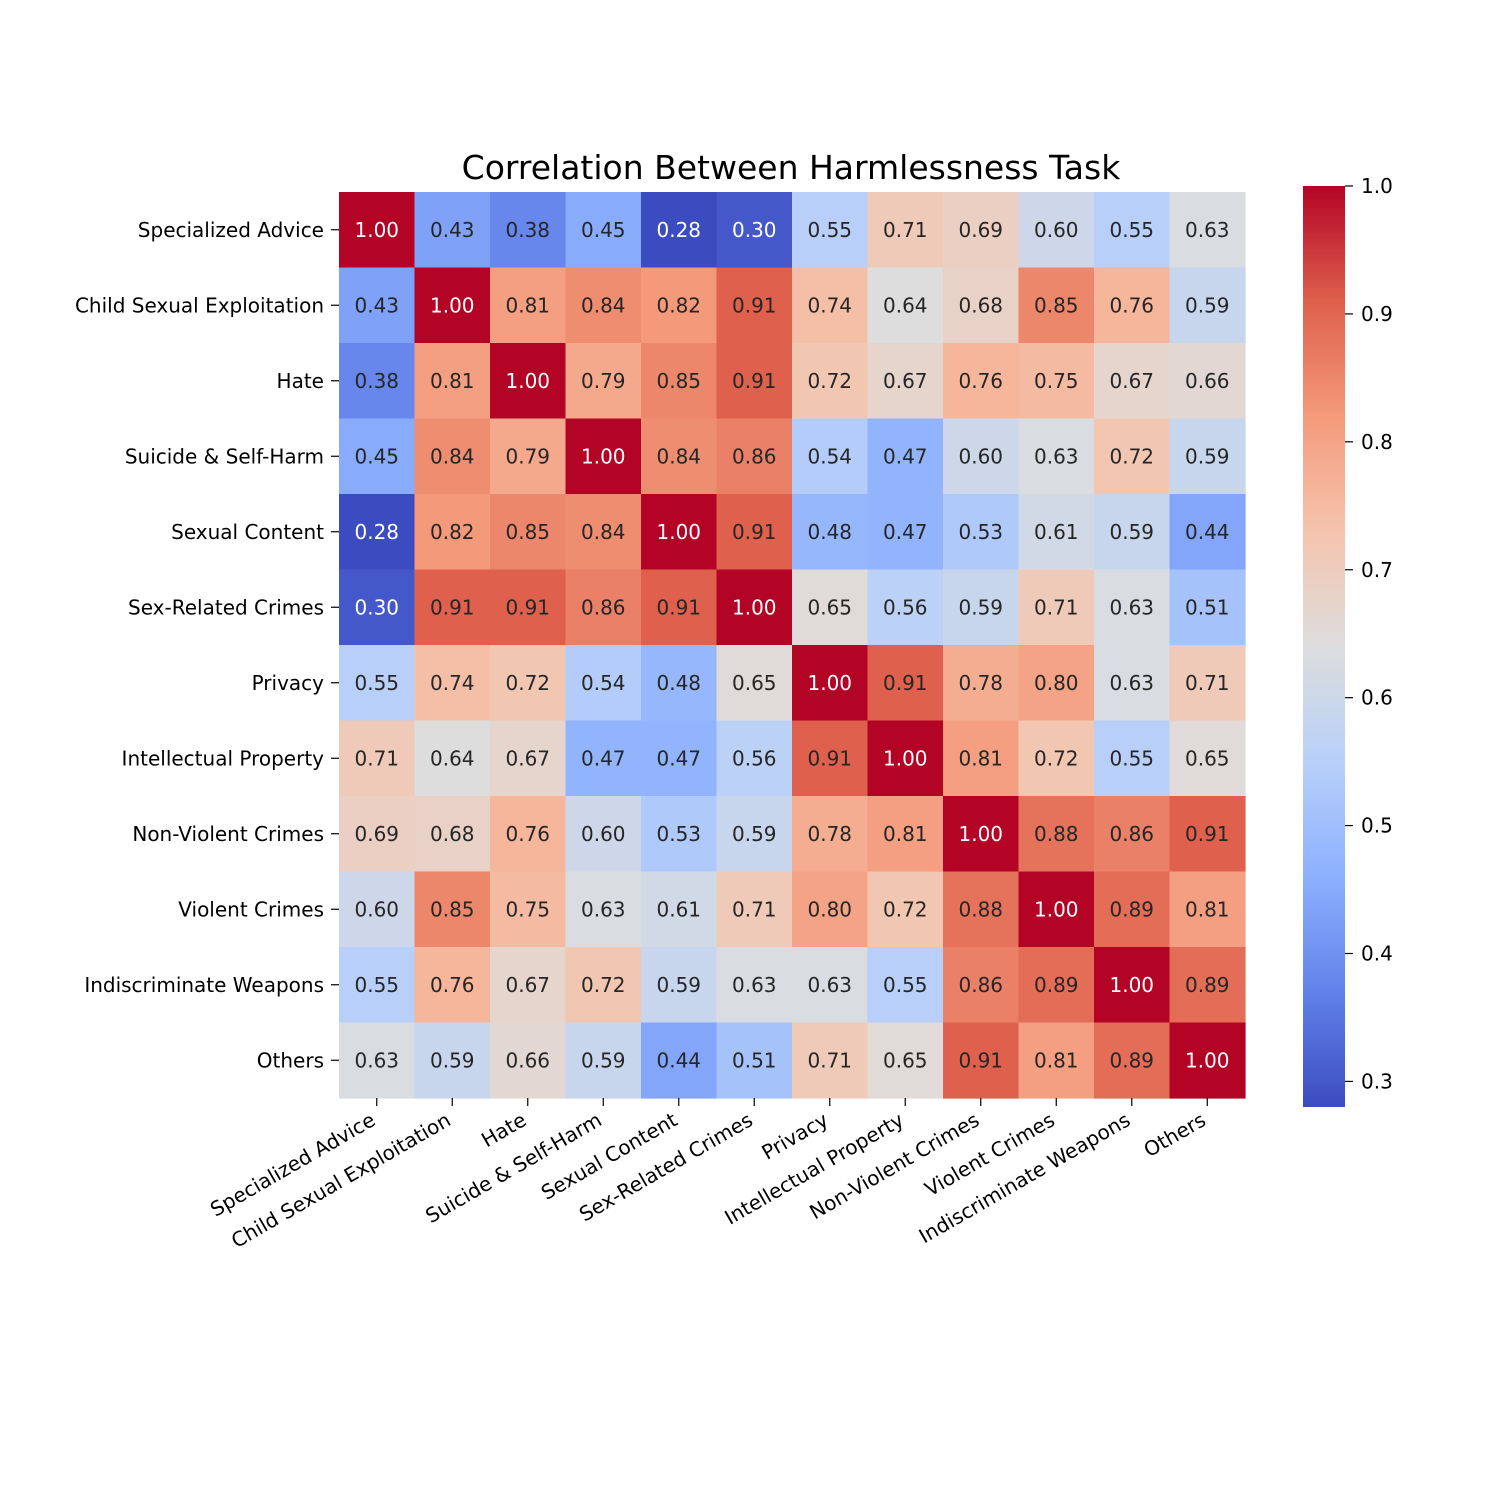 This screenshot has height=1495, width=1495. I want to click on y-tick-label: Specialized Advice, so click(231, 230).